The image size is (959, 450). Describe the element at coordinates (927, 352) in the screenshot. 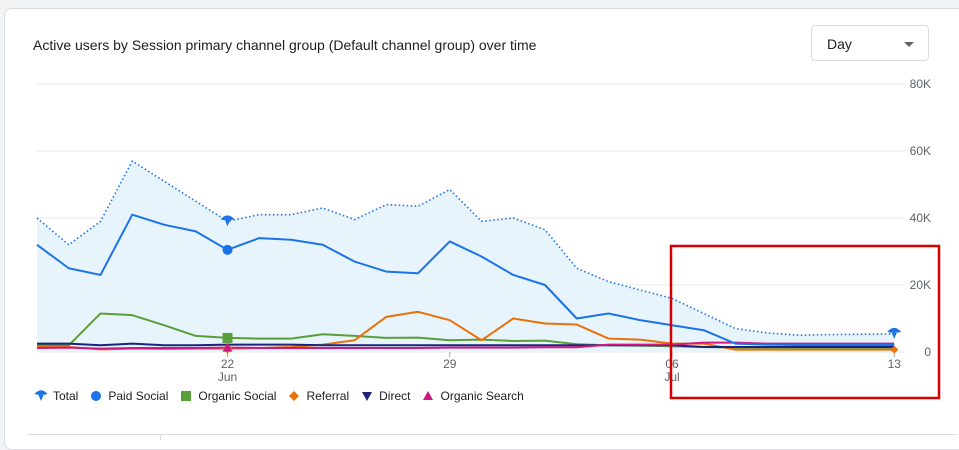

I see `y-tick-label: 0` at that location.